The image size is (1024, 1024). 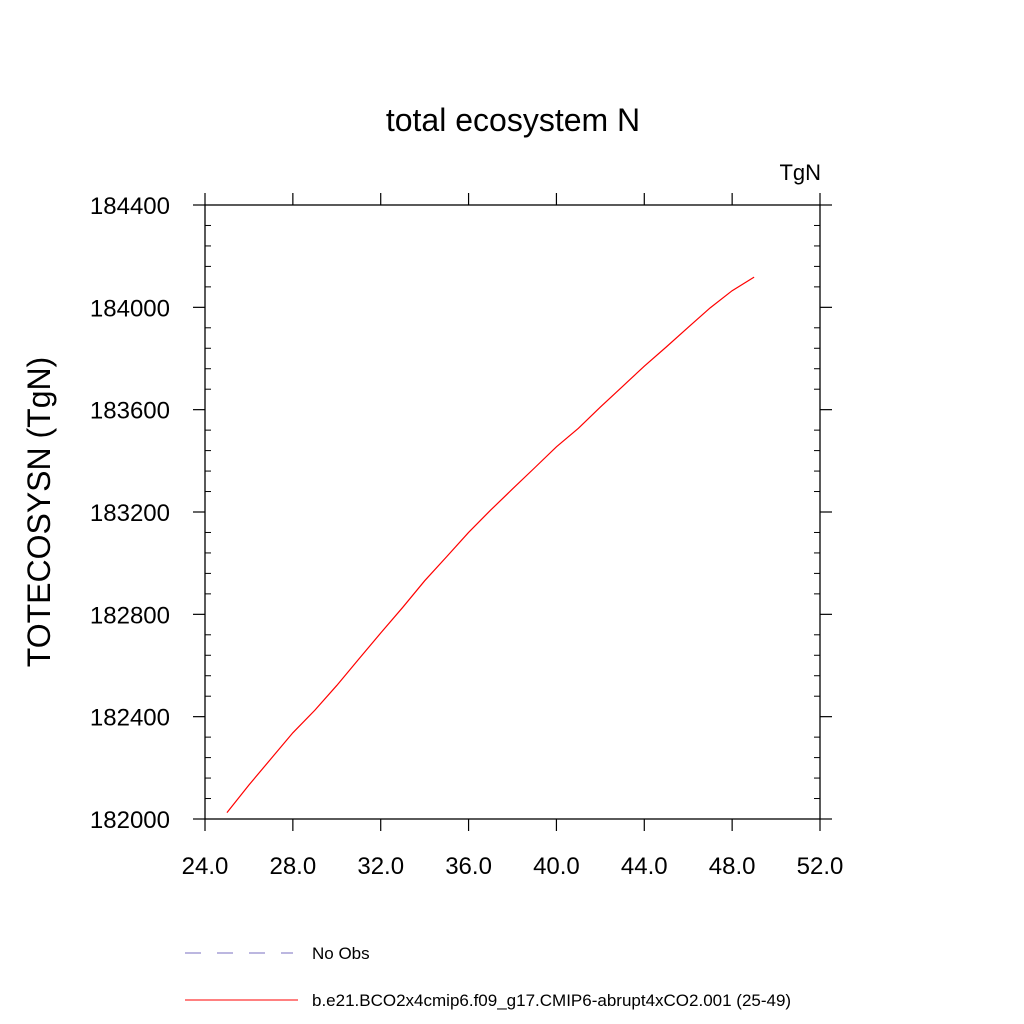 I want to click on y-tick-label: 182800, so click(x=130, y=615).